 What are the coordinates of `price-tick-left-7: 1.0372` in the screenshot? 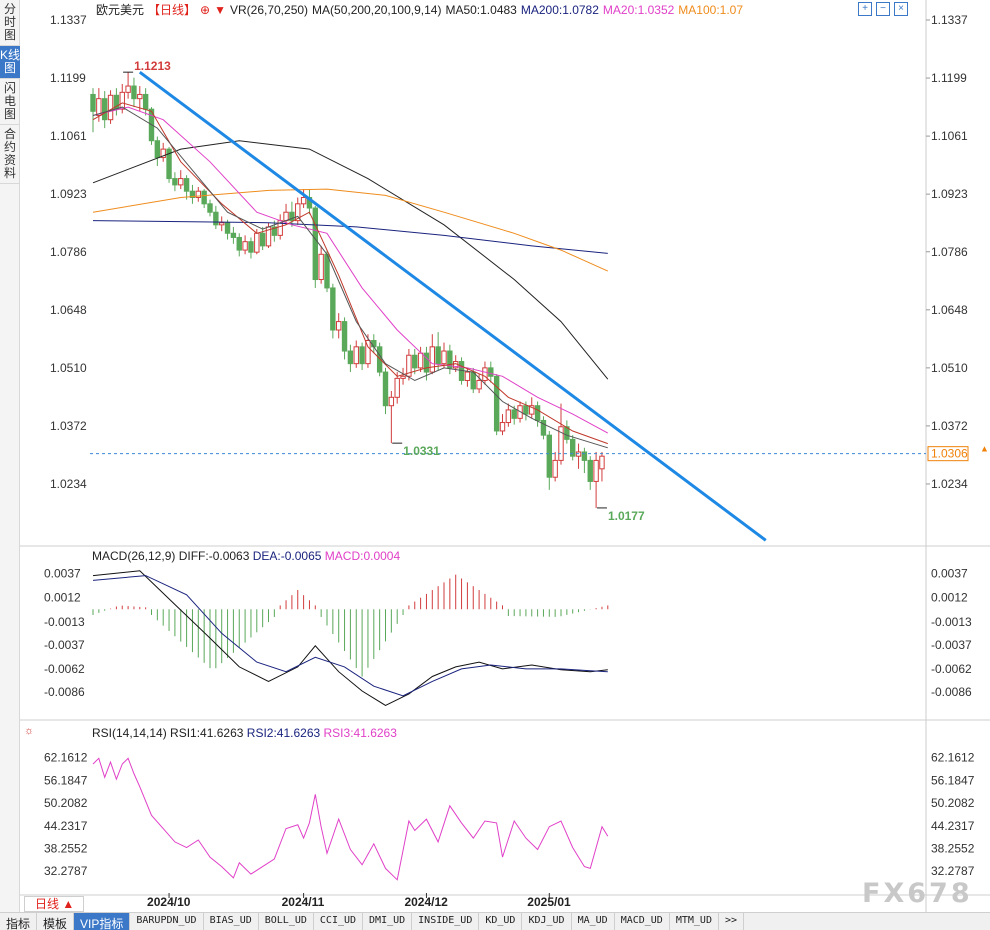 It's located at (68, 426).